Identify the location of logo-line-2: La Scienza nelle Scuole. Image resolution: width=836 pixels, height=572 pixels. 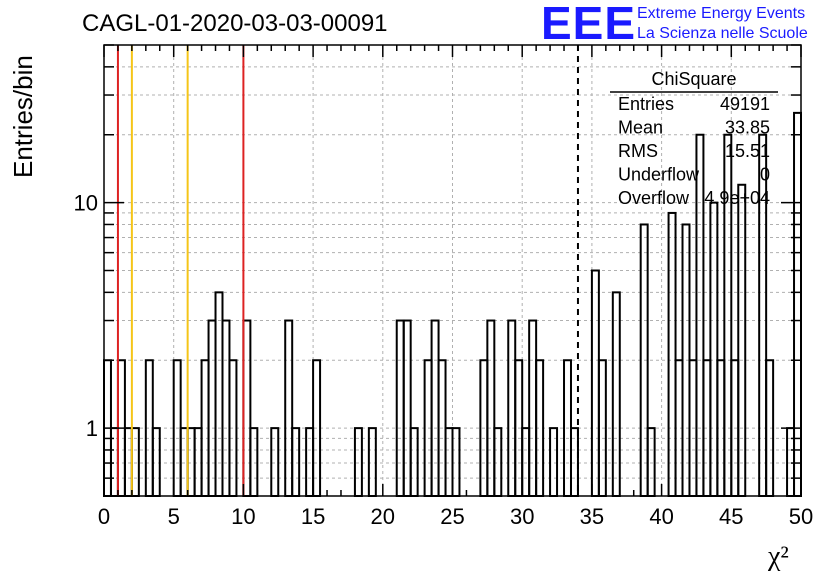
(722, 33).